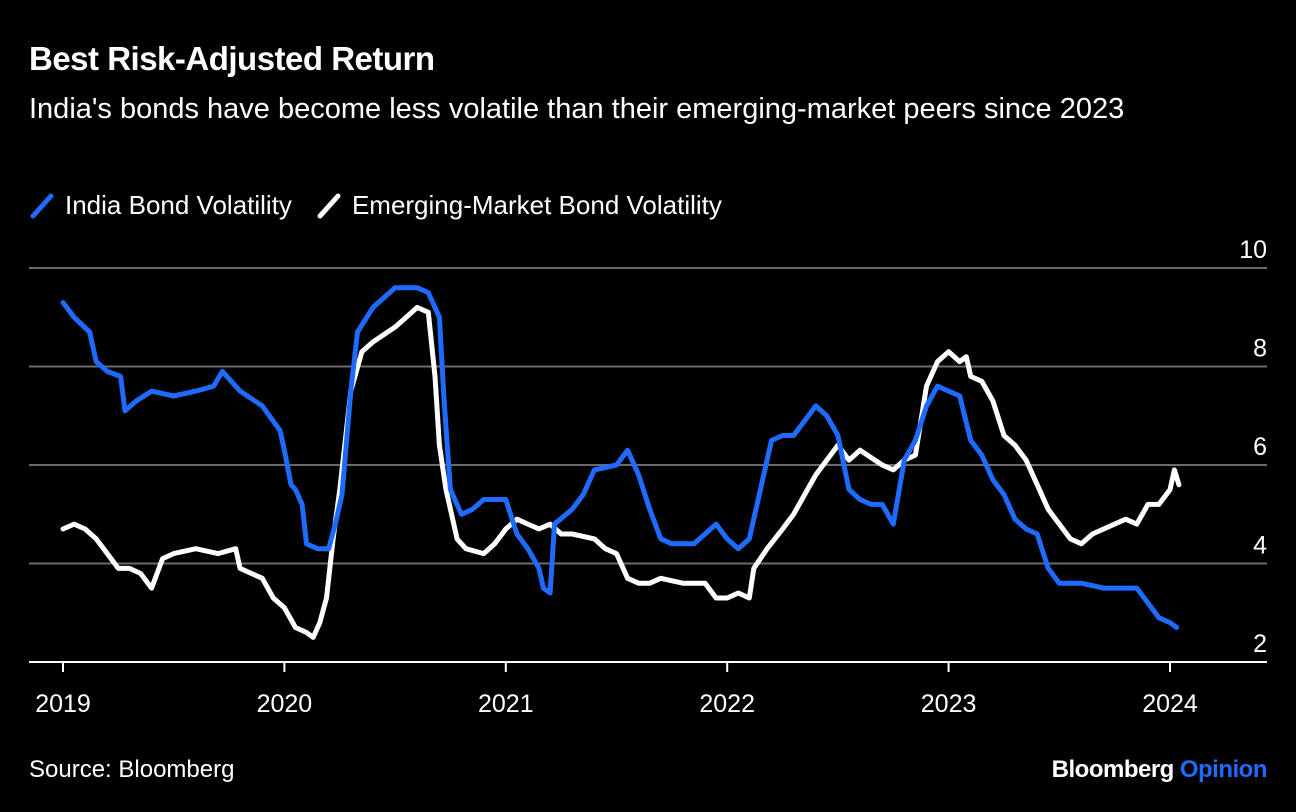 Image resolution: width=1296 pixels, height=812 pixels. I want to click on y-tick-label: 6, so click(1260, 447).